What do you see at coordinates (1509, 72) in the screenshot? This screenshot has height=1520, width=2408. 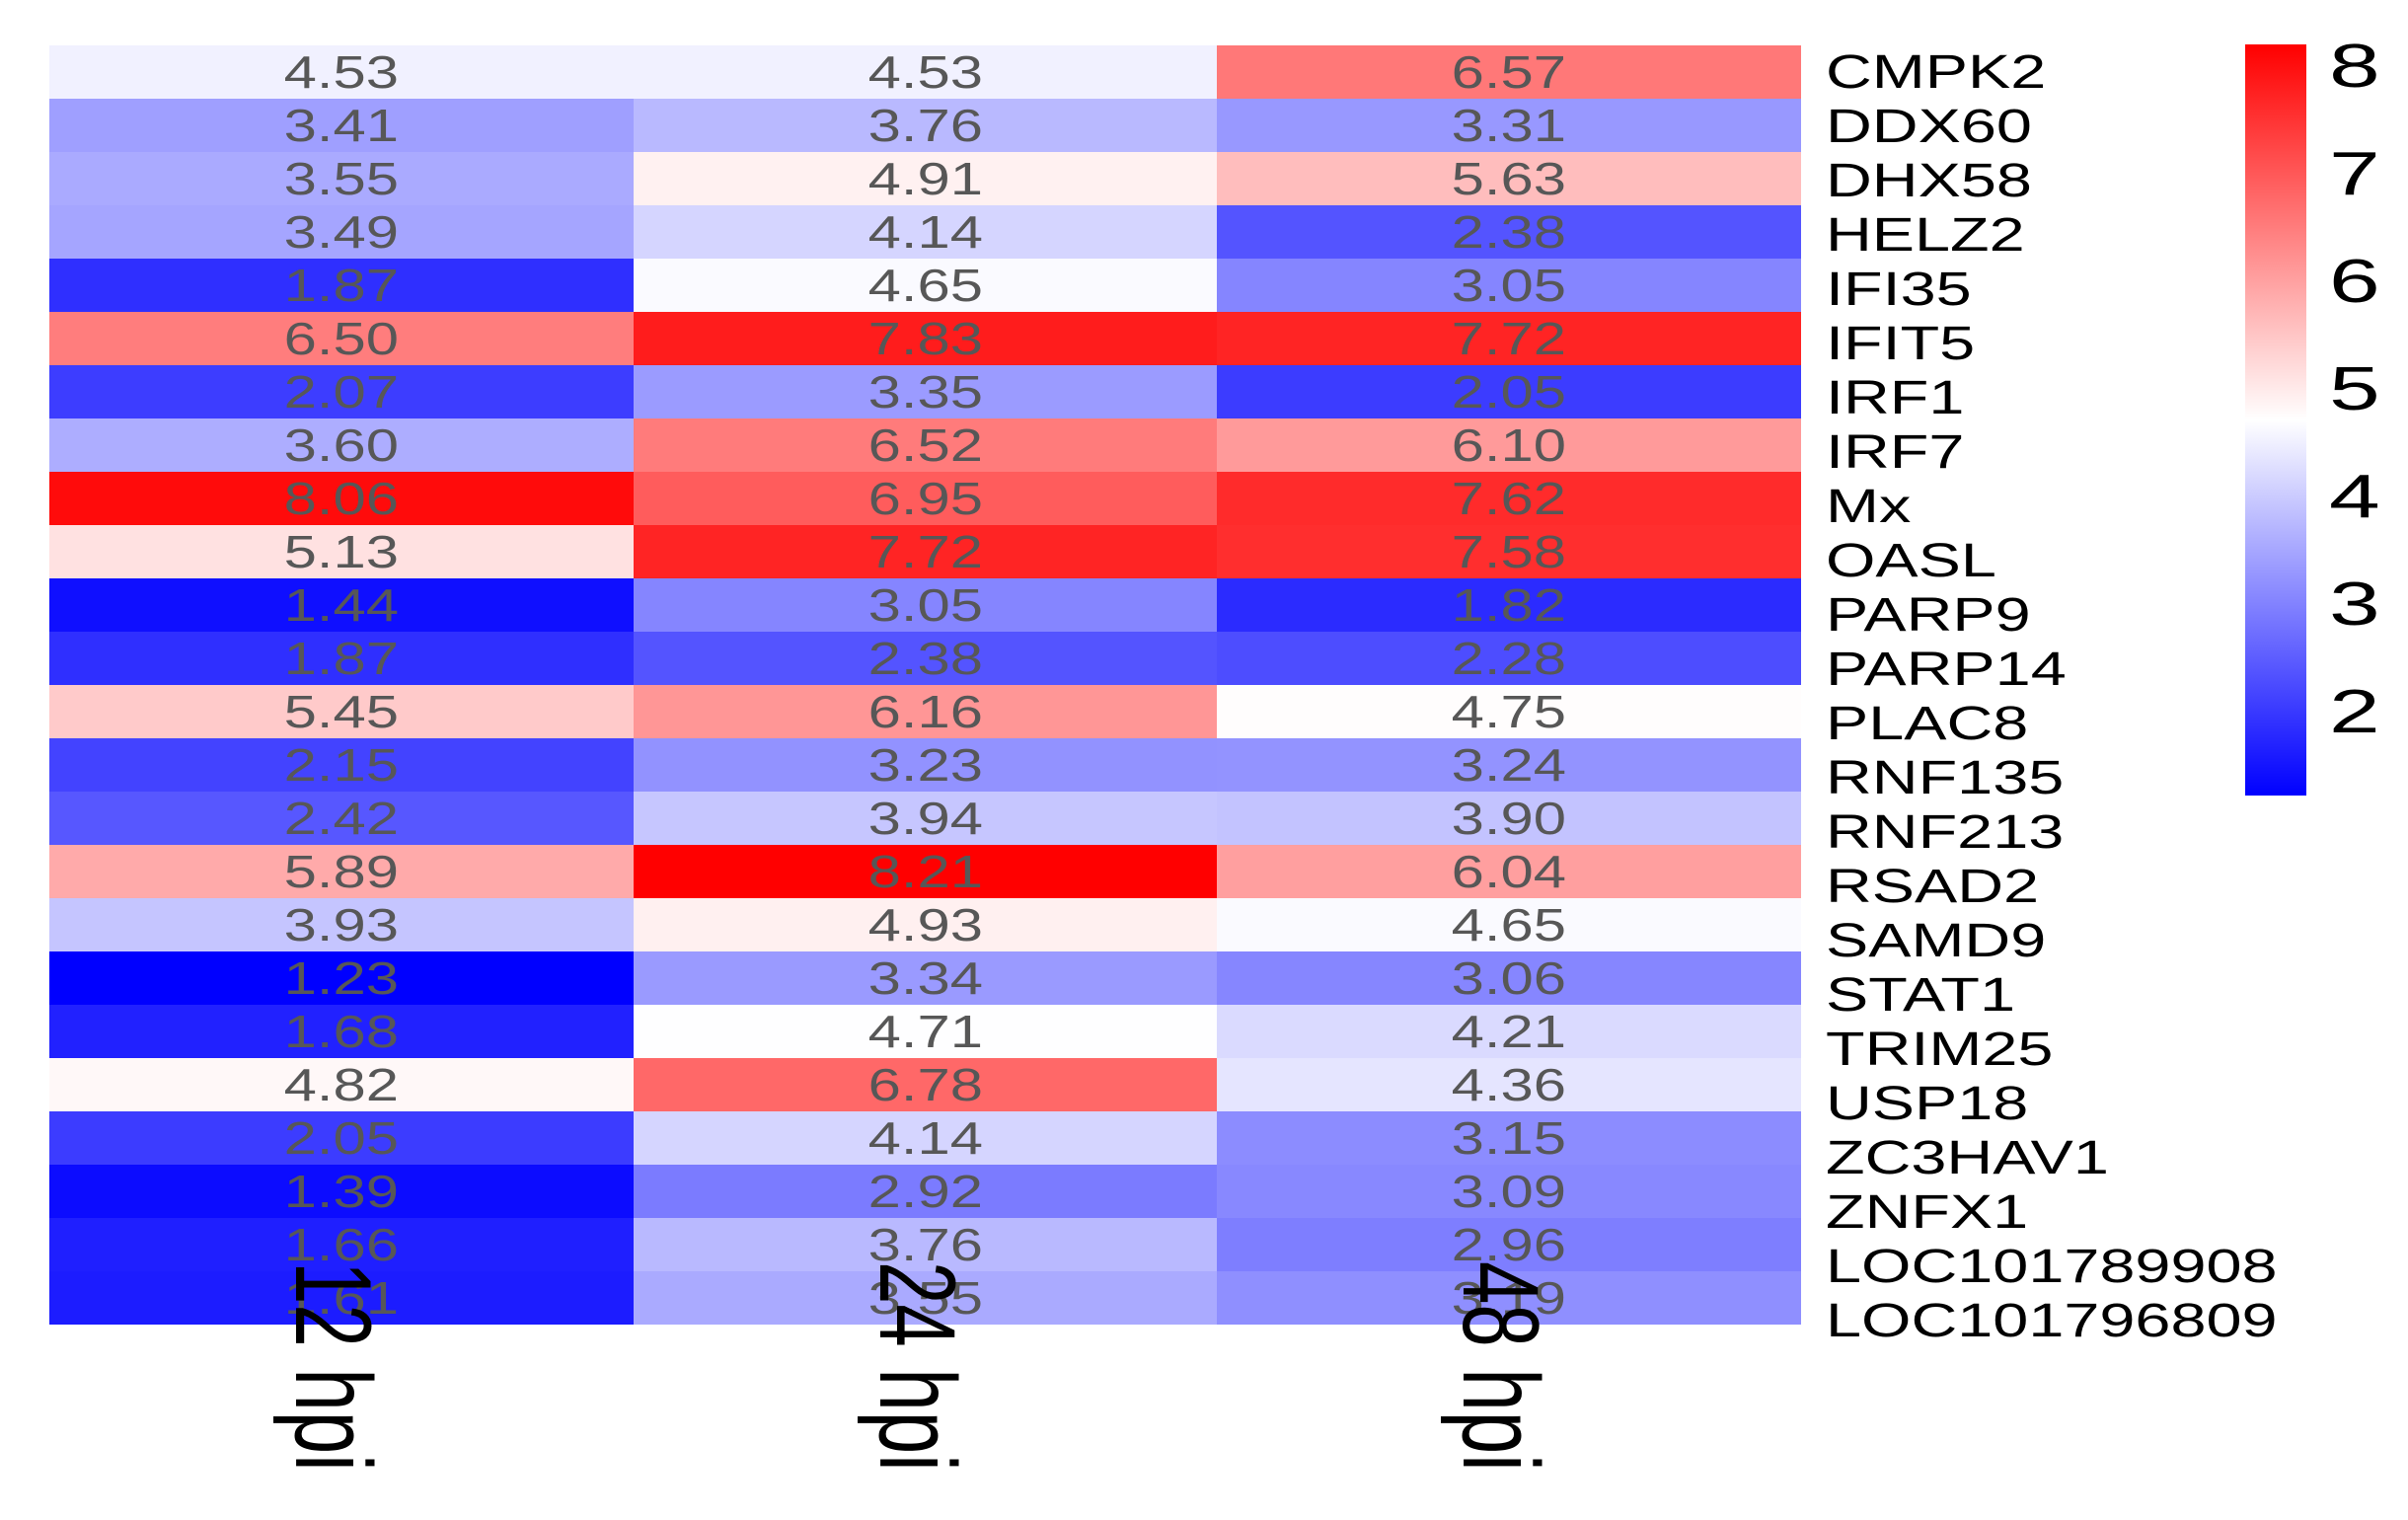 I see `heatmap-cell: 6.57` at bounding box center [1509, 72].